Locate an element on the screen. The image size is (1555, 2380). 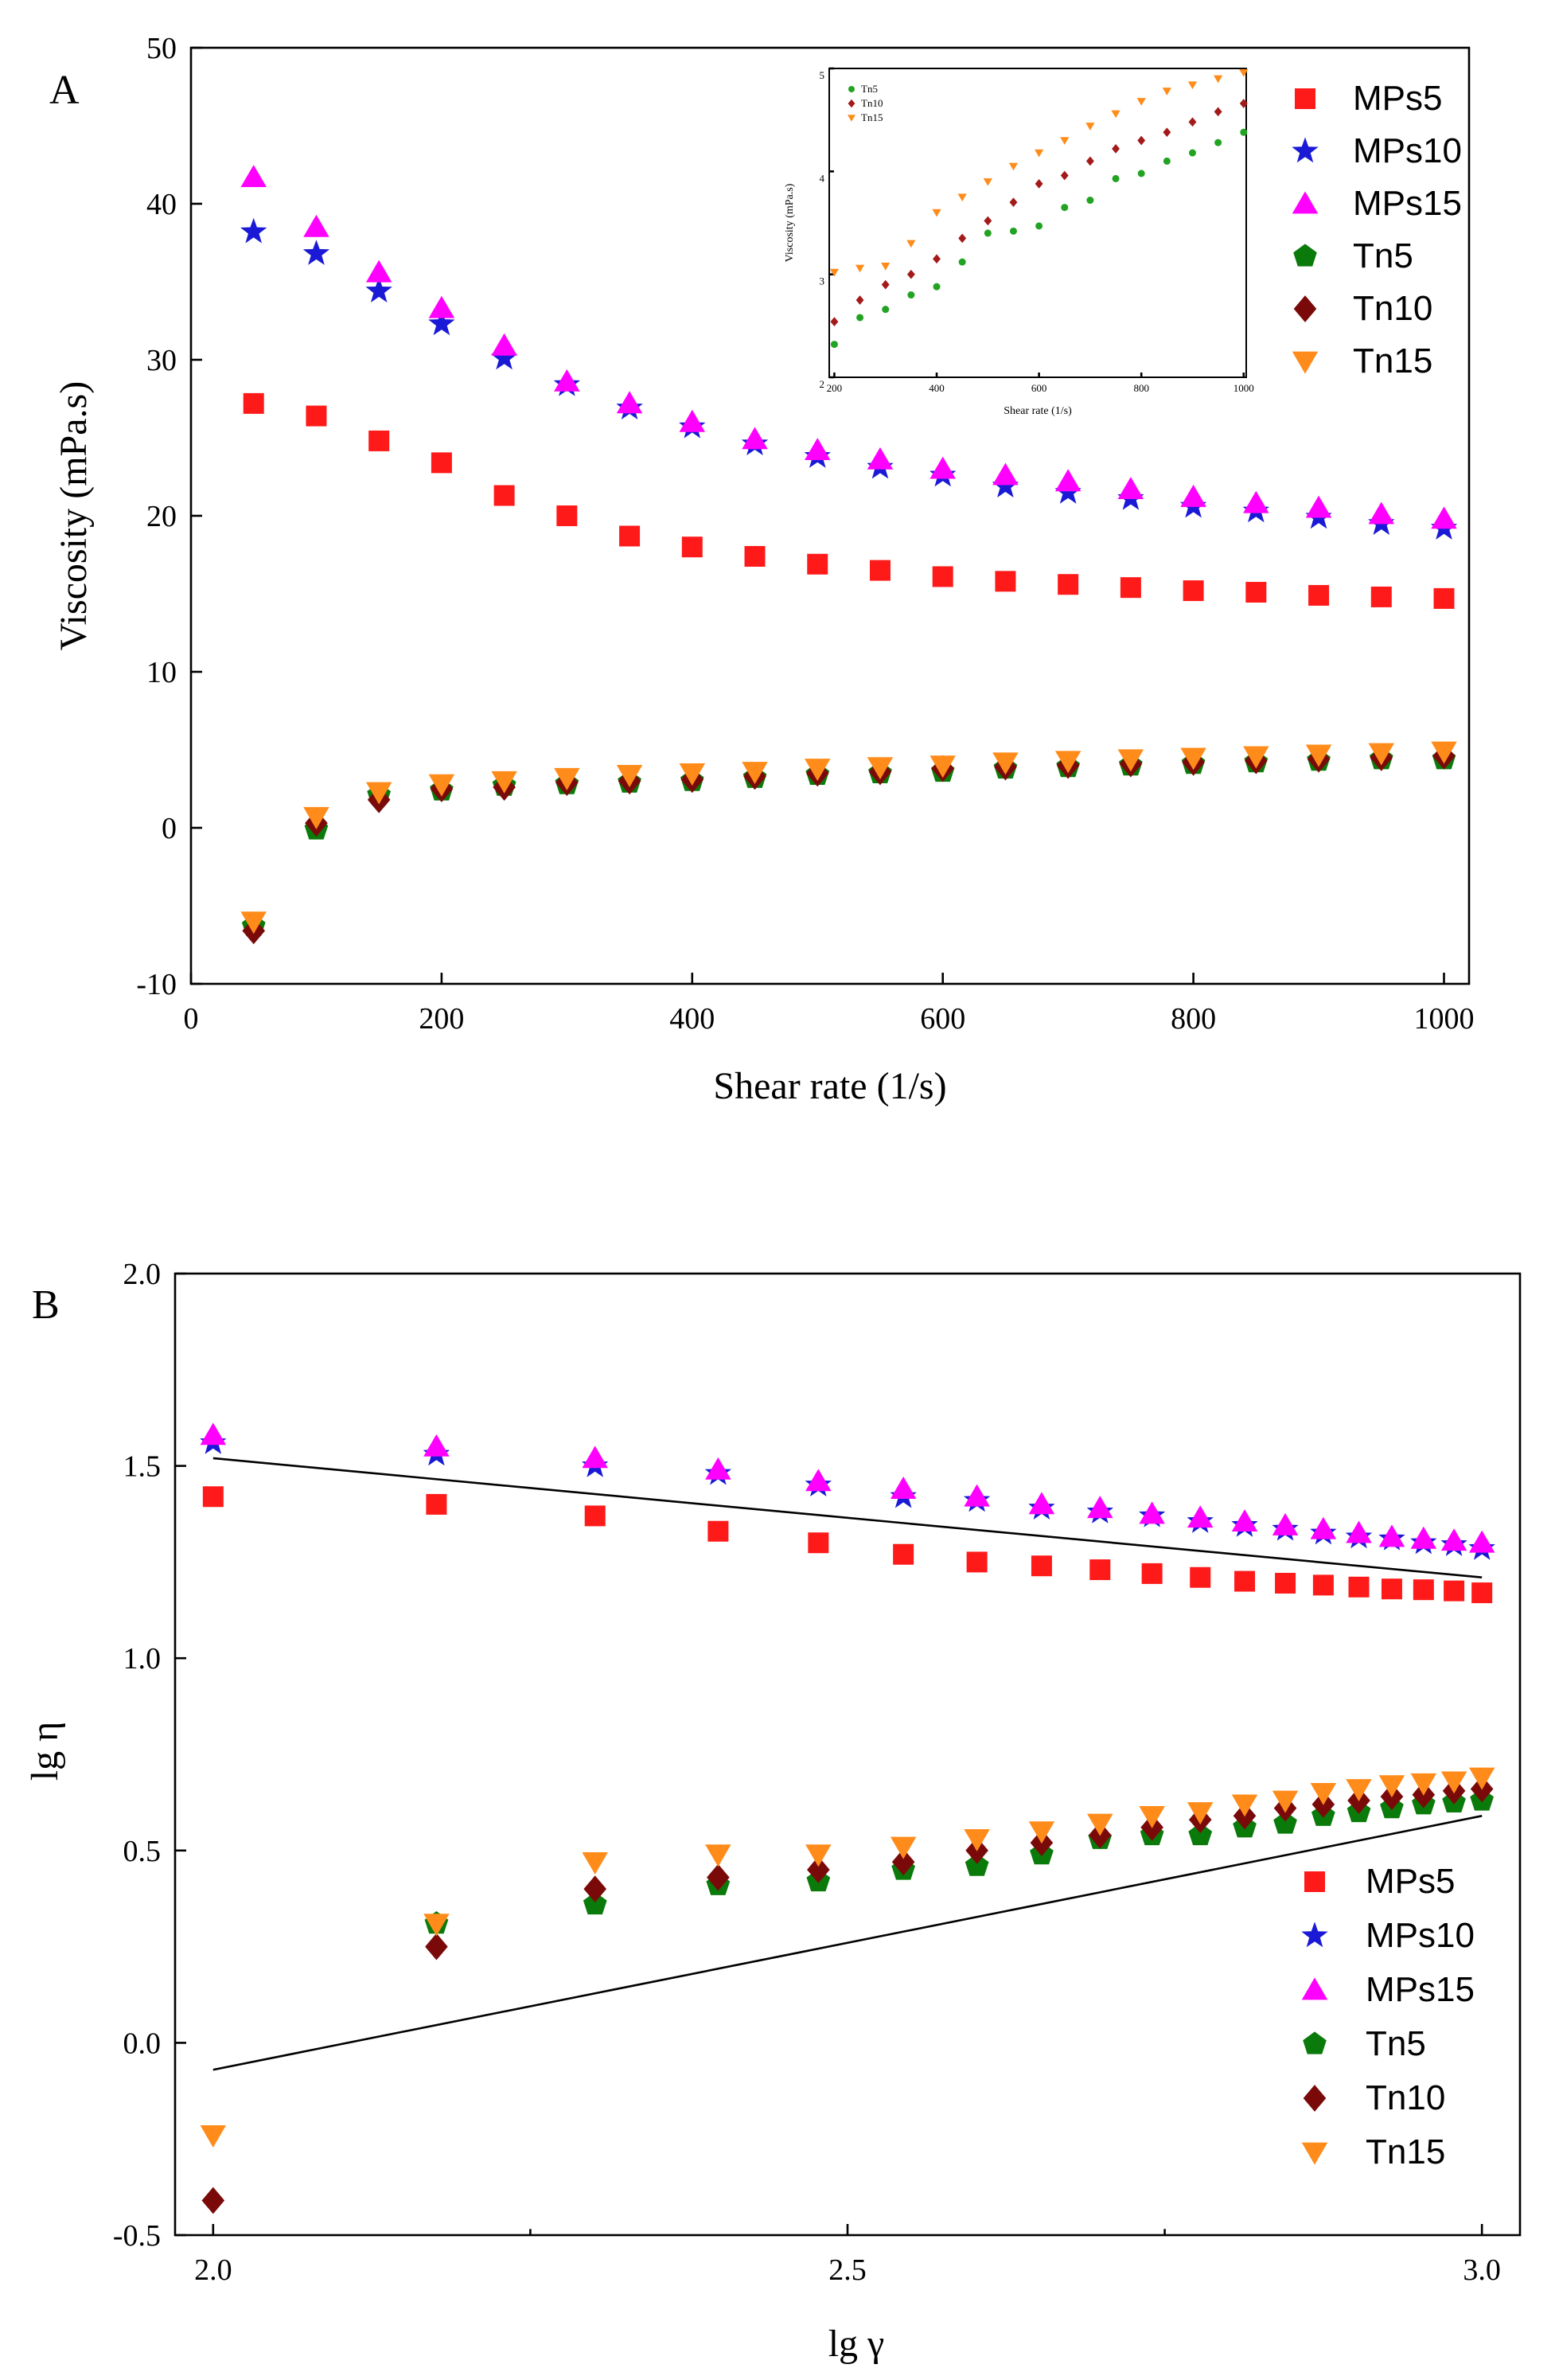
panel-a-legend-marker-mps5 is located at coordinates (1305, 98).